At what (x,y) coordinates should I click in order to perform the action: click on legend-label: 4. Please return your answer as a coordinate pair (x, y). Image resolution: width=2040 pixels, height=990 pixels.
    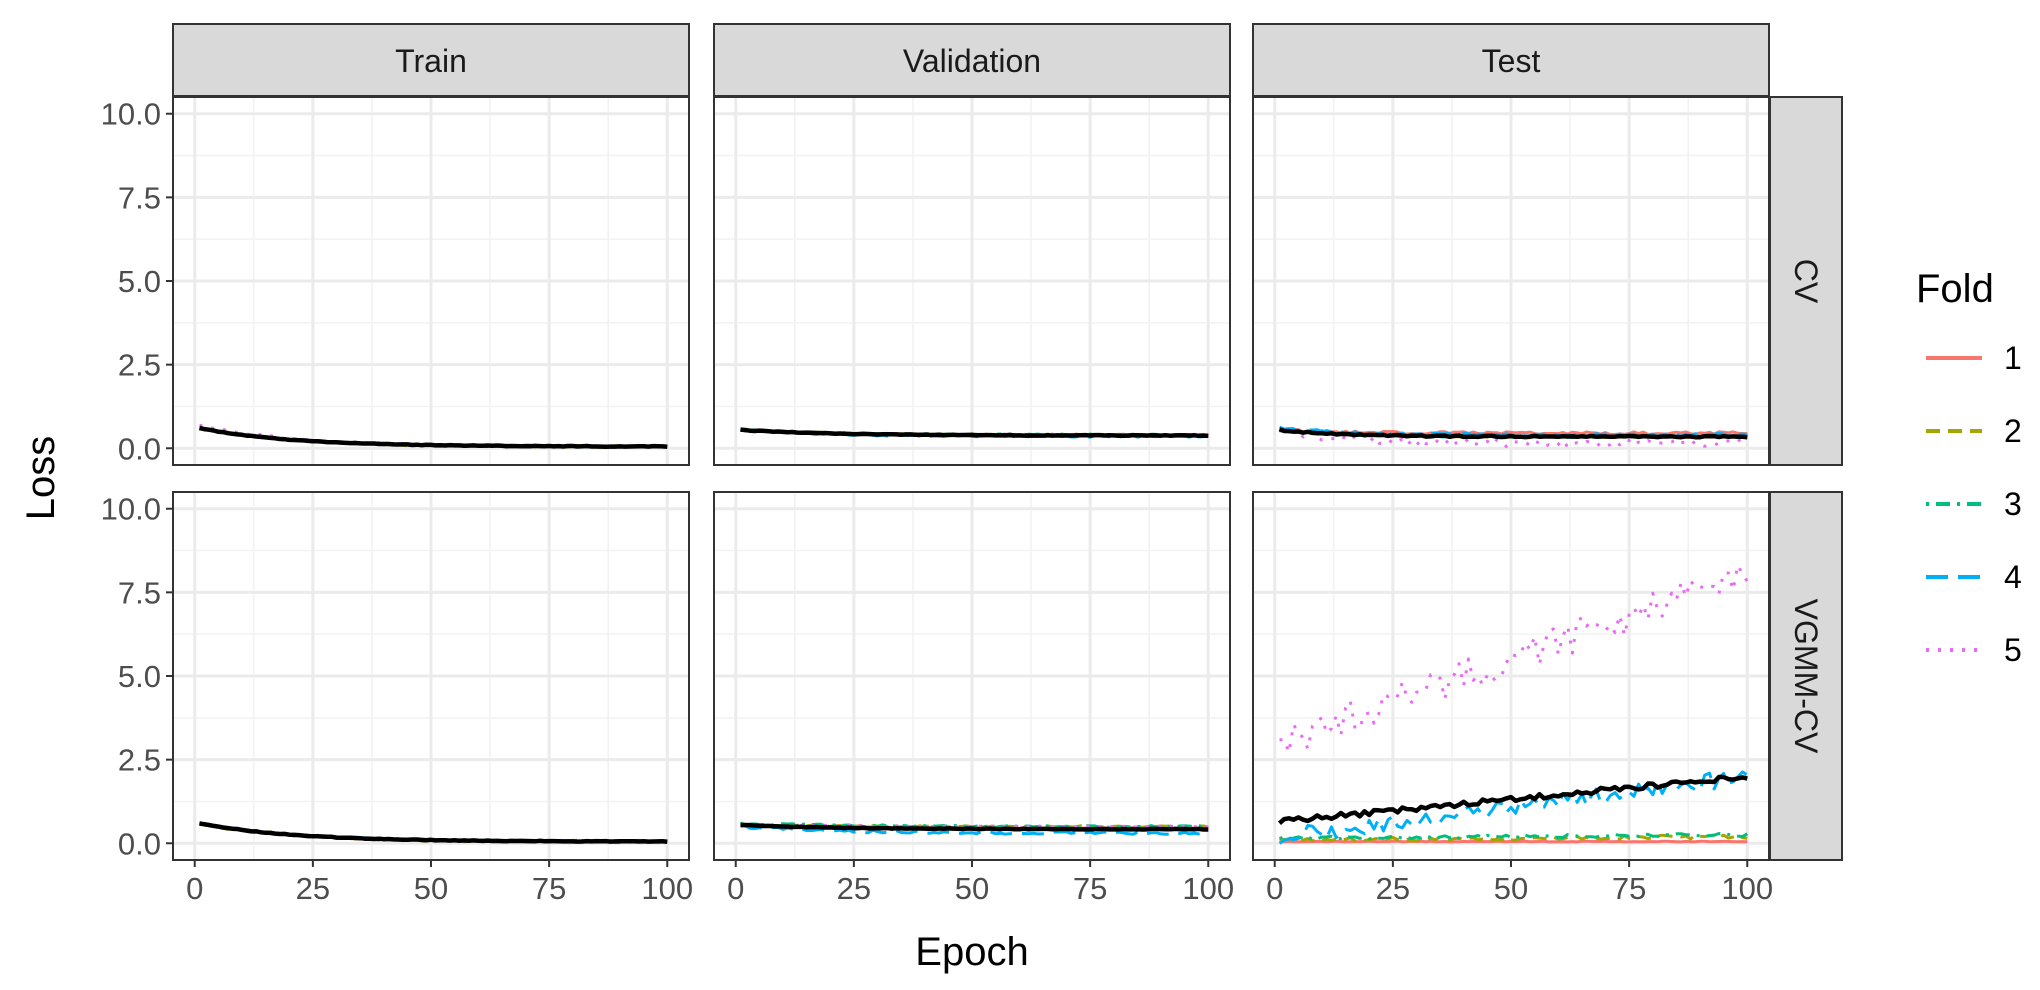
    Looking at the image, I should click on (2013, 577).